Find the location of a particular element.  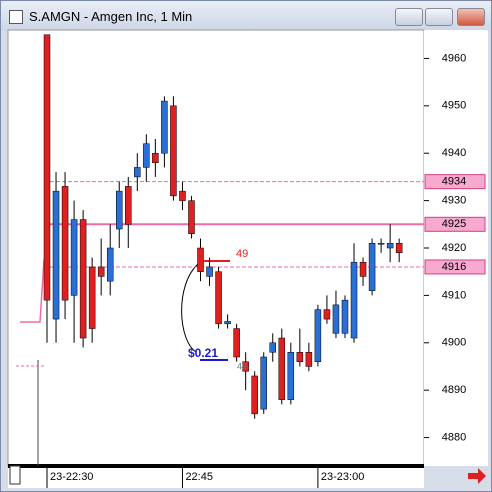

price-level-label: 4925 is located at coordinates (454, 224).